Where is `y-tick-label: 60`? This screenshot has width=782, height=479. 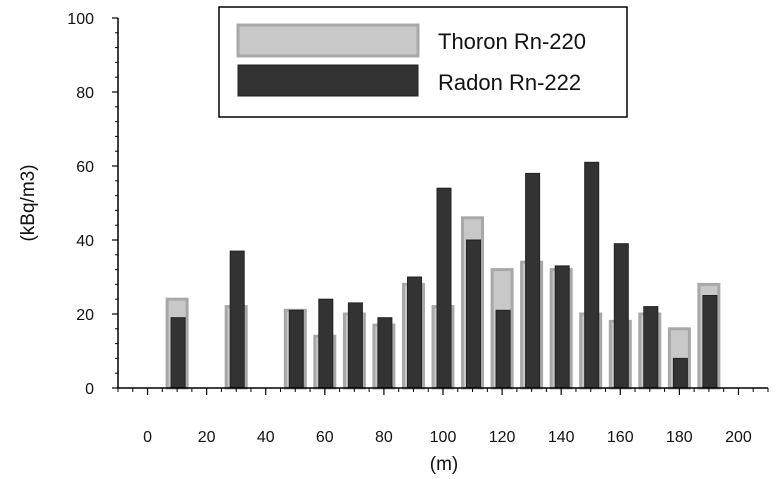 y-tick-label: 60 is located at coordinates (85, 167).